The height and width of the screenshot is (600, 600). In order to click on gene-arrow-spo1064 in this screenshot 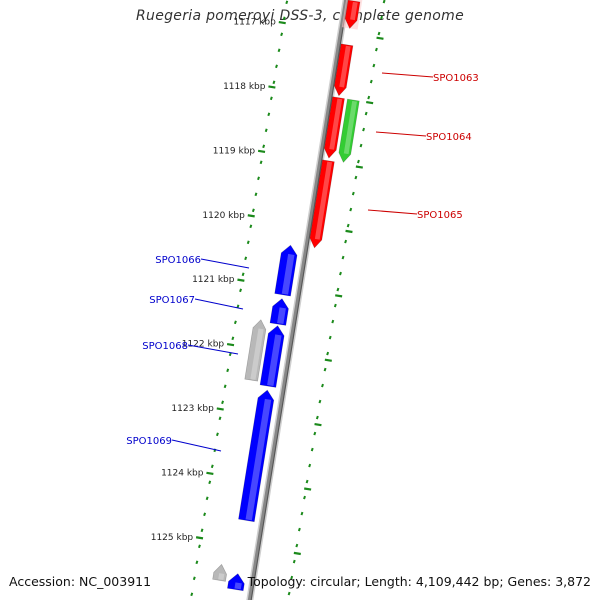, I will do `click(348, 130)`.